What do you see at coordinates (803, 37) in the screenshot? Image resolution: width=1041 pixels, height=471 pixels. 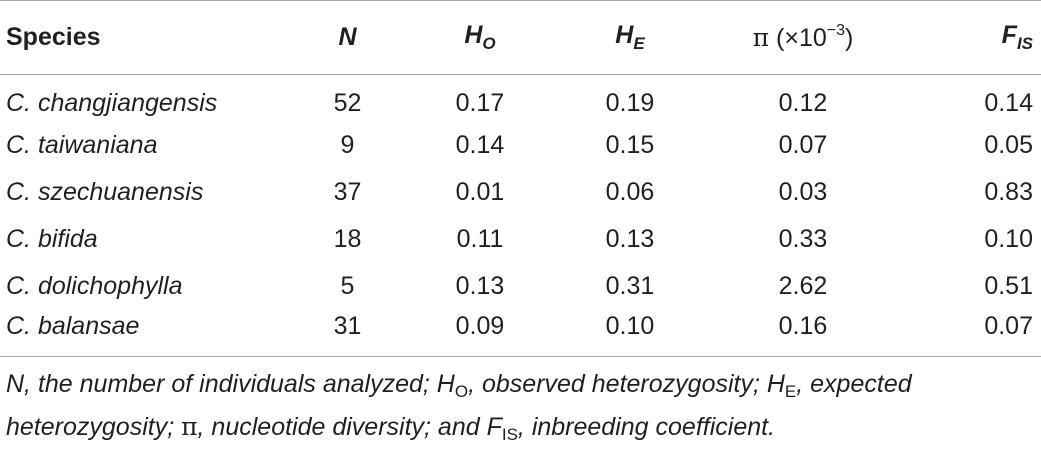 I see `header-pi: π (×10−3)` at bounding box center [803, 37].